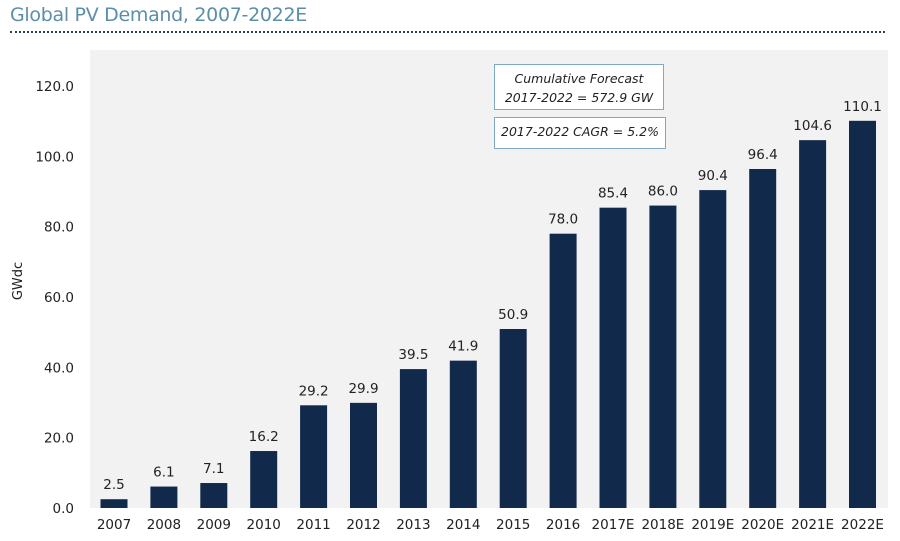  What do you see at coordinates (579, 78) in the screenshot?
I see `cumulative-forecast-line1: Cumulative Forecast` at bounding box center [579, 78].